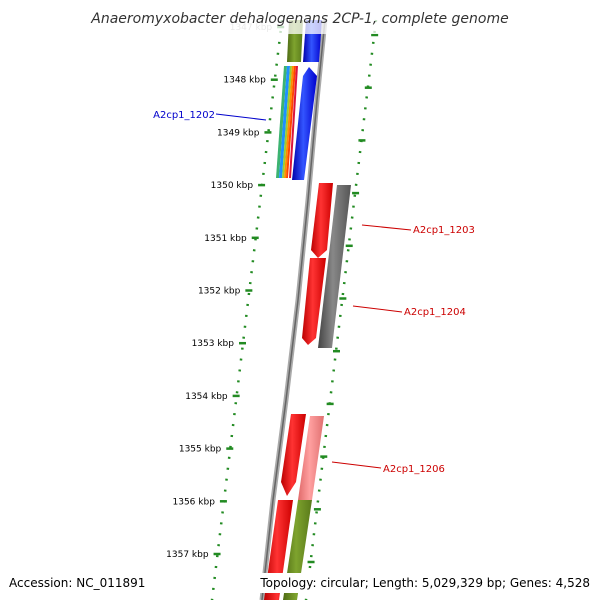 Image resolution: width=600 pixels, height=600 pixels. Describe the element at coordinates (238, 133) in the screenshot. I see `scale-tick-label: 1349 kbp` at that location.